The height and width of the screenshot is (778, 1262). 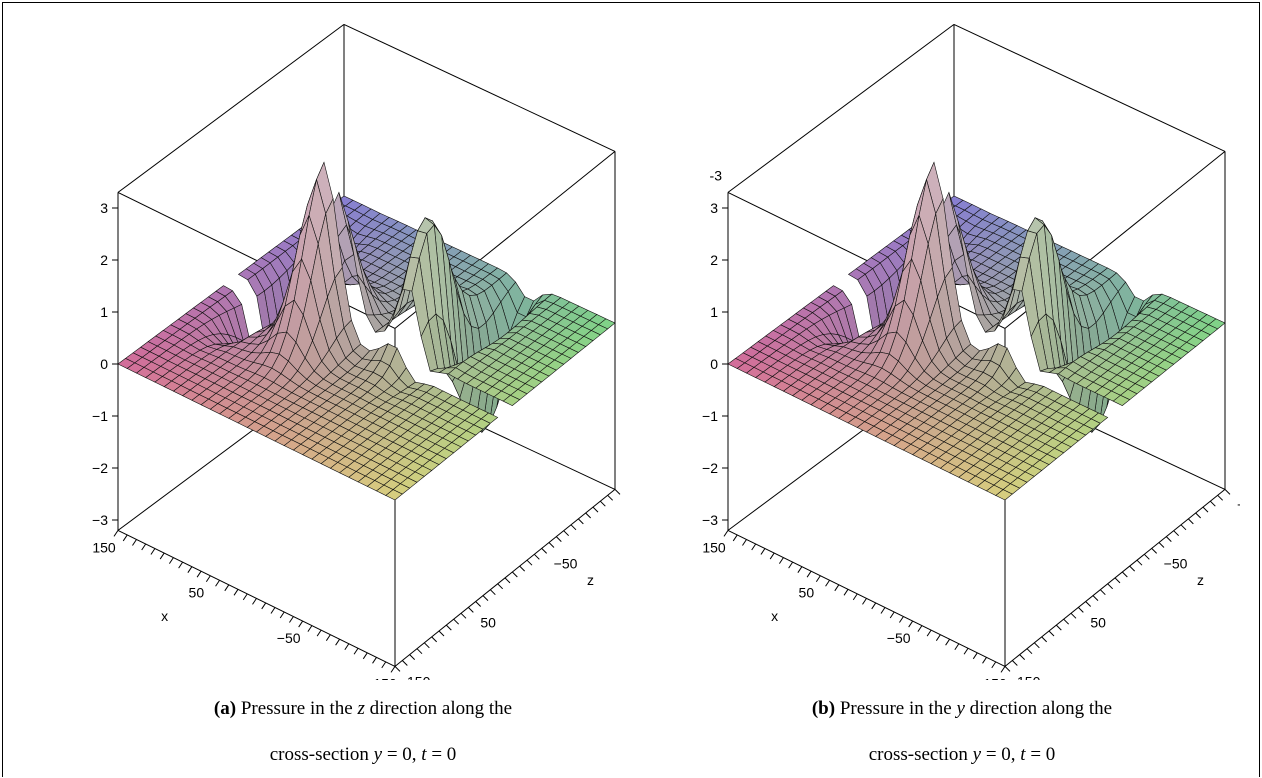 I want to click on caption-b-l2-0: cross-section, so click(x=920, y=754).